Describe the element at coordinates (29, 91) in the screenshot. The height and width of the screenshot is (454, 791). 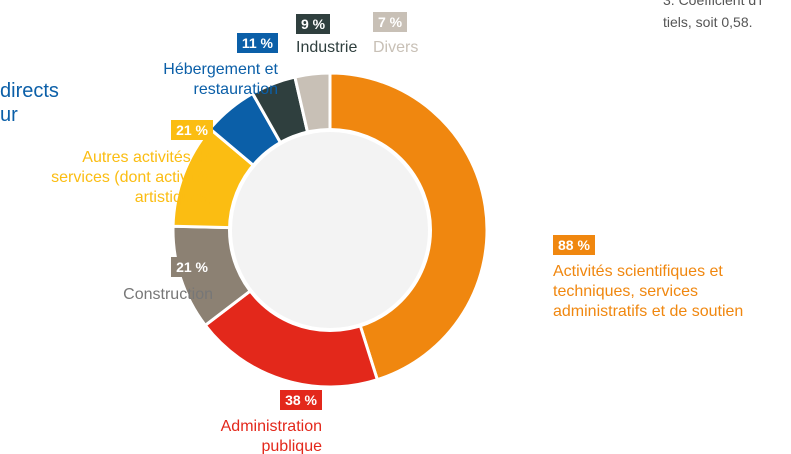
I see `title-fragment: directs` at that location.